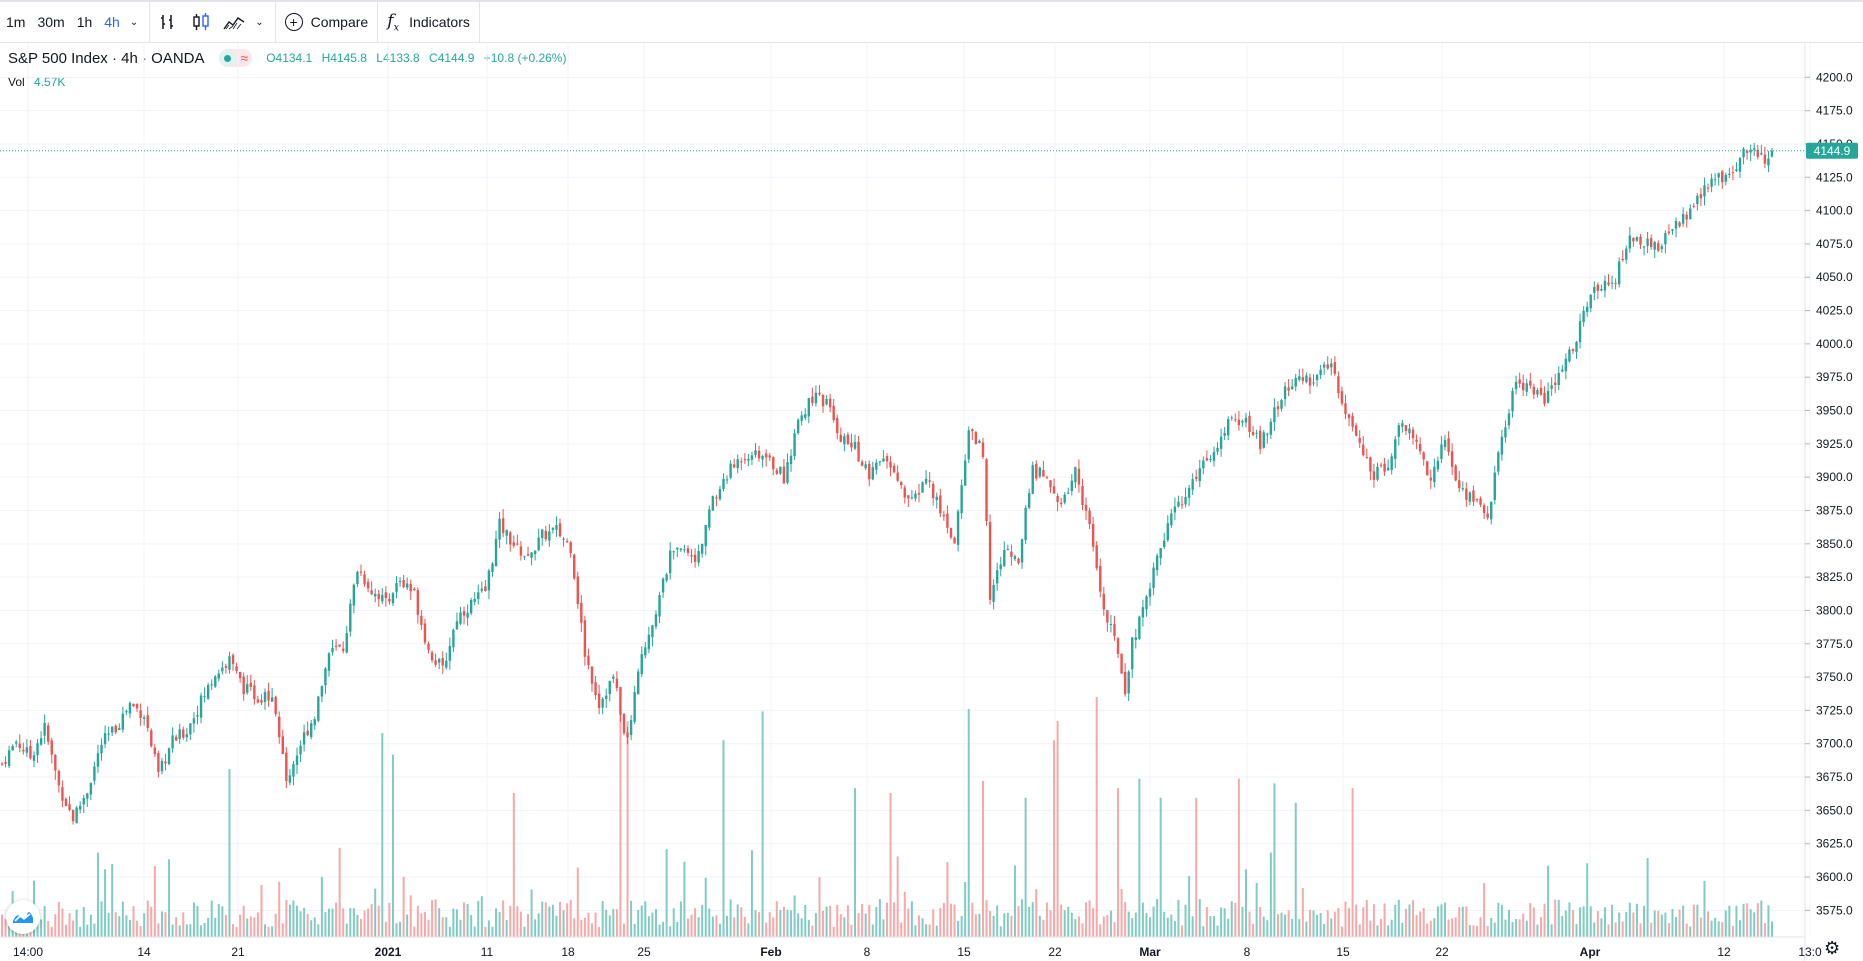 The height and width of the screenshot is (961, 1863). What do you see at coordinates (106, 58) in the screenshot?
I see `symbol-title: S&P 500 Index · 4h · OANDA` at bounding box center [106, 58].